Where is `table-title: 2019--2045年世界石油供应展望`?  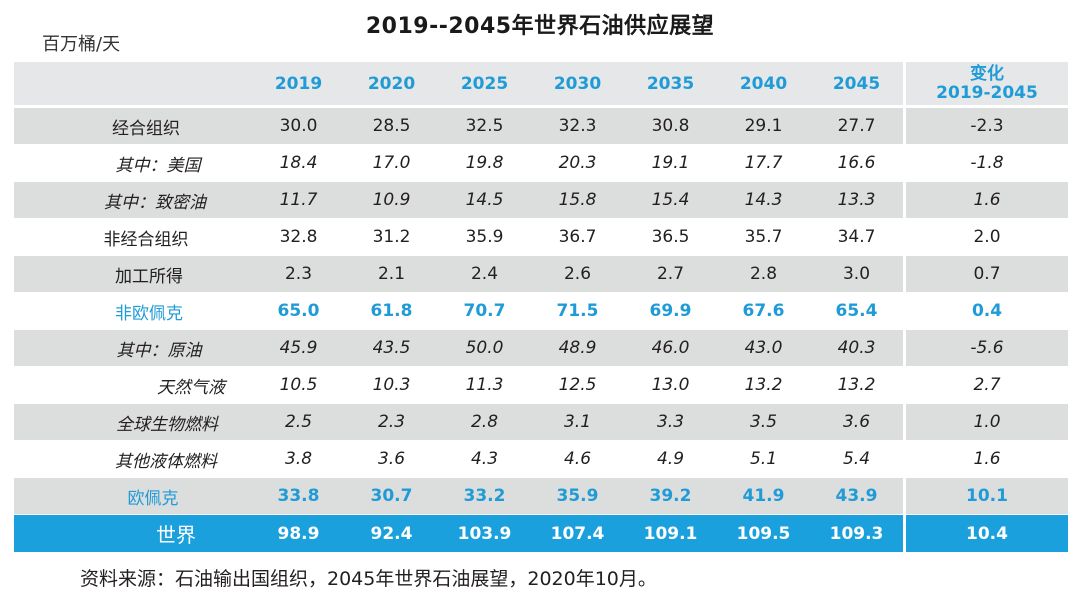 table-title: 2019--2045年世界石油供应展望 is located at coordinates (540, 26).